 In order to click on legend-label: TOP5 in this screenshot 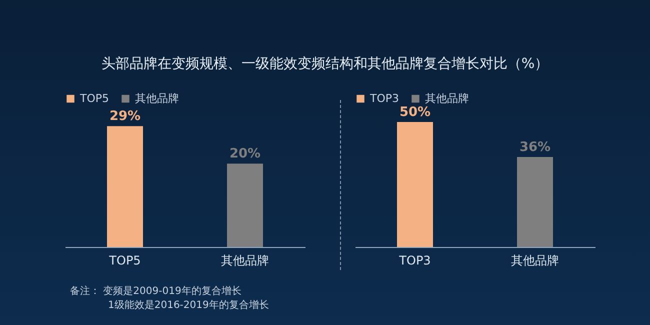, I will do `click(94, 98)`.